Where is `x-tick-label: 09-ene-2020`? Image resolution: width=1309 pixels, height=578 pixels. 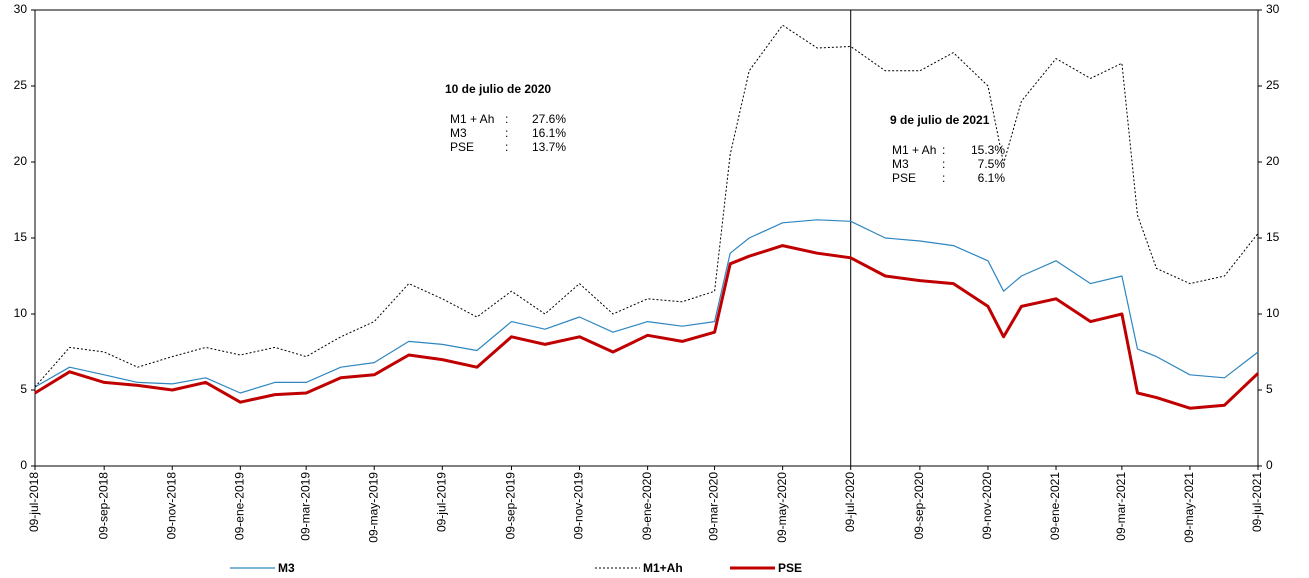 x-tick-label: 09-ene-2020 is located at coordinates (647, 506).